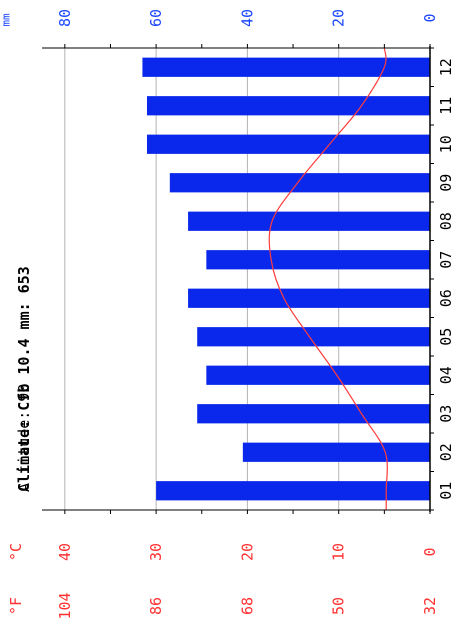 This screenshot has height=638, width=459. Describe the element at coordinates (156, 606) in the screenshot. I see `fahrenheit-tick-86: 86` at that location.